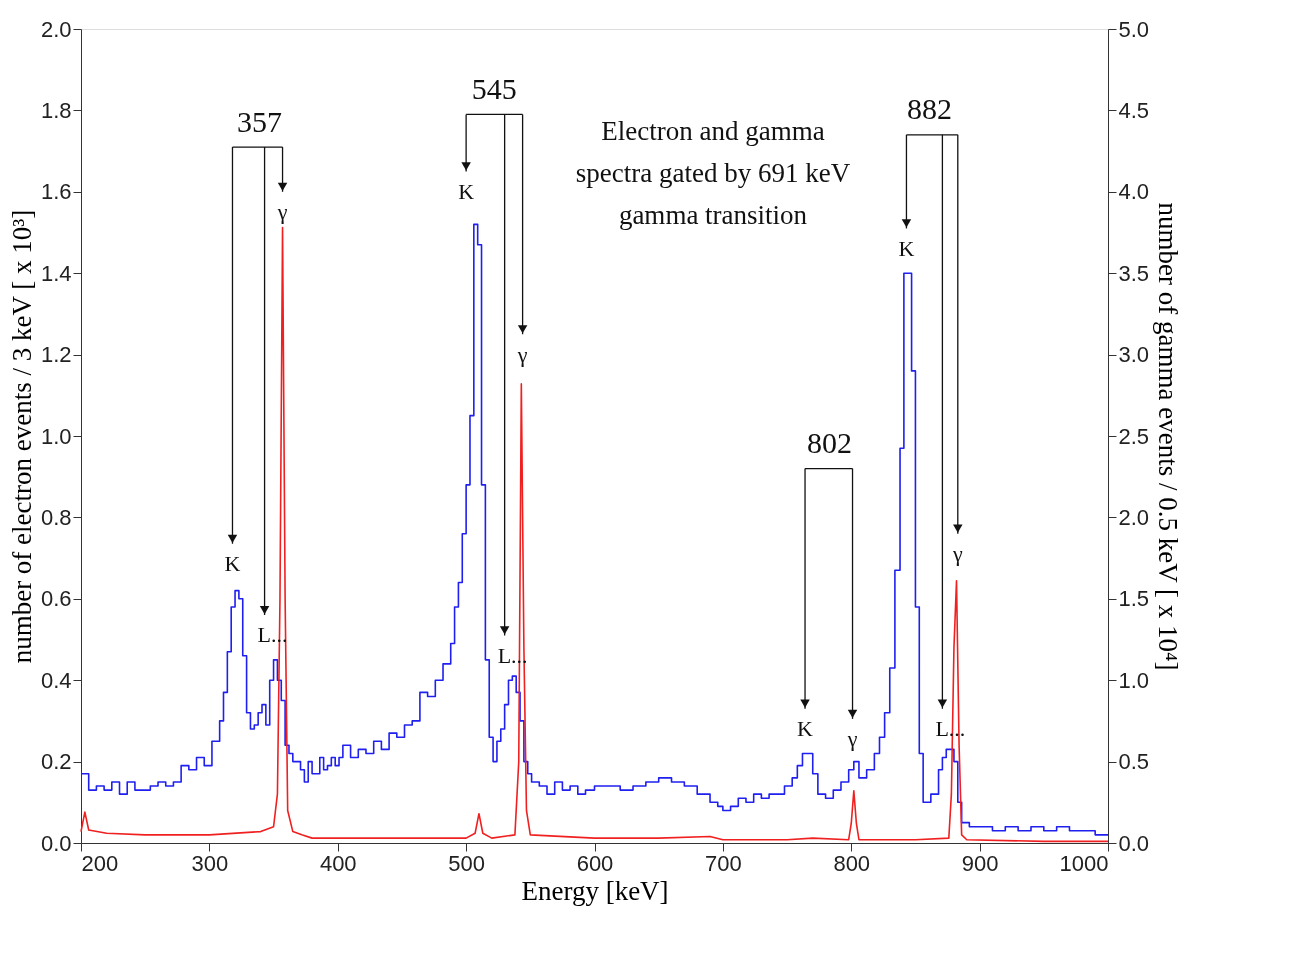 This screenshot has height=956, width=1300. Describe the element at coordinates (713, 173) in the screenshot. I see `annotation: Electron and gamma spectra gated by 691 keV gamma transition` at that location.